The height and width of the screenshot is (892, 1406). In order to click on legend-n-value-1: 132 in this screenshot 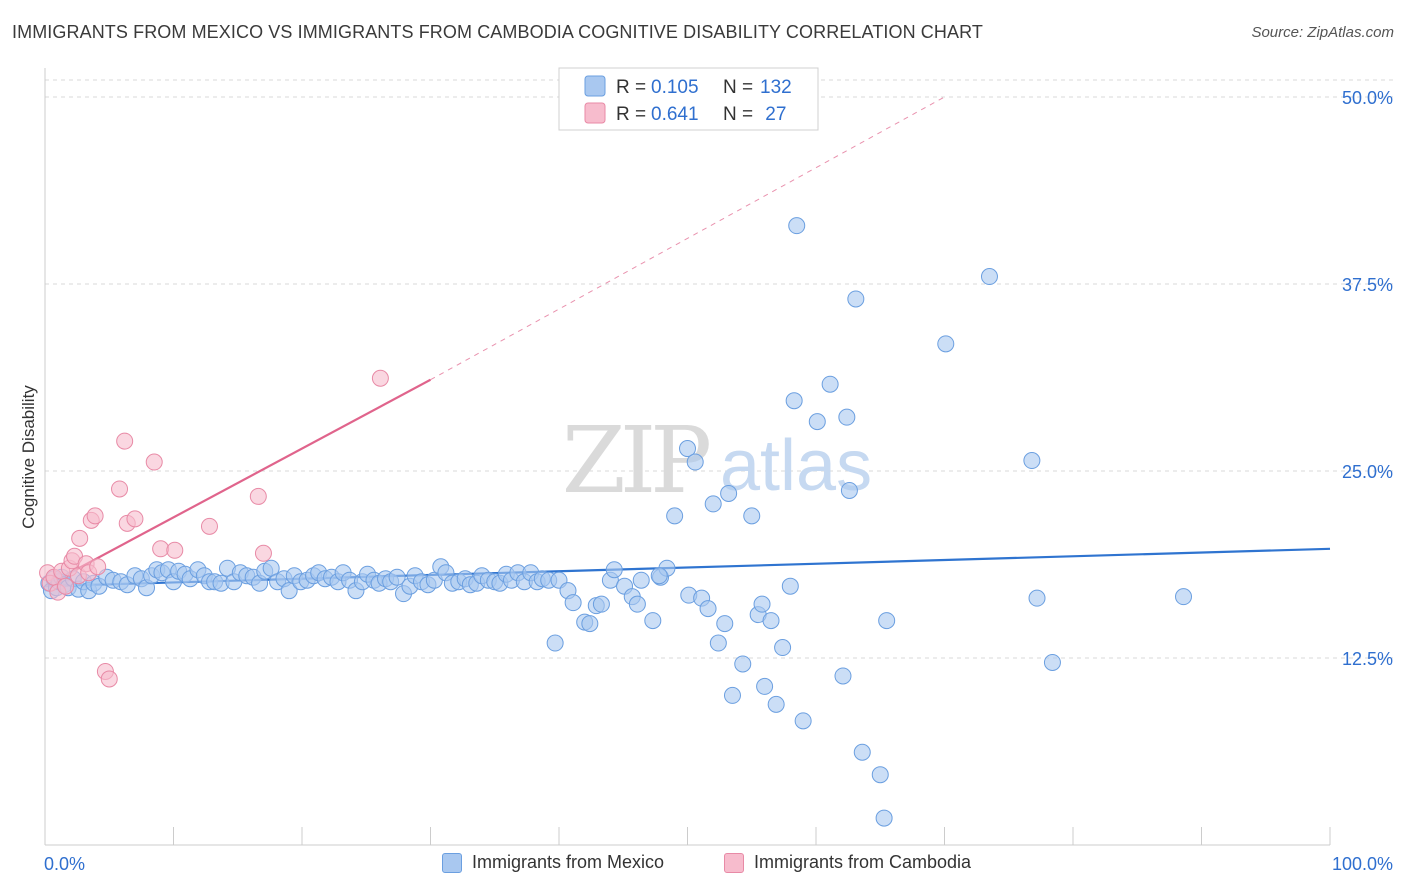, I will do `click(776, 87)`.